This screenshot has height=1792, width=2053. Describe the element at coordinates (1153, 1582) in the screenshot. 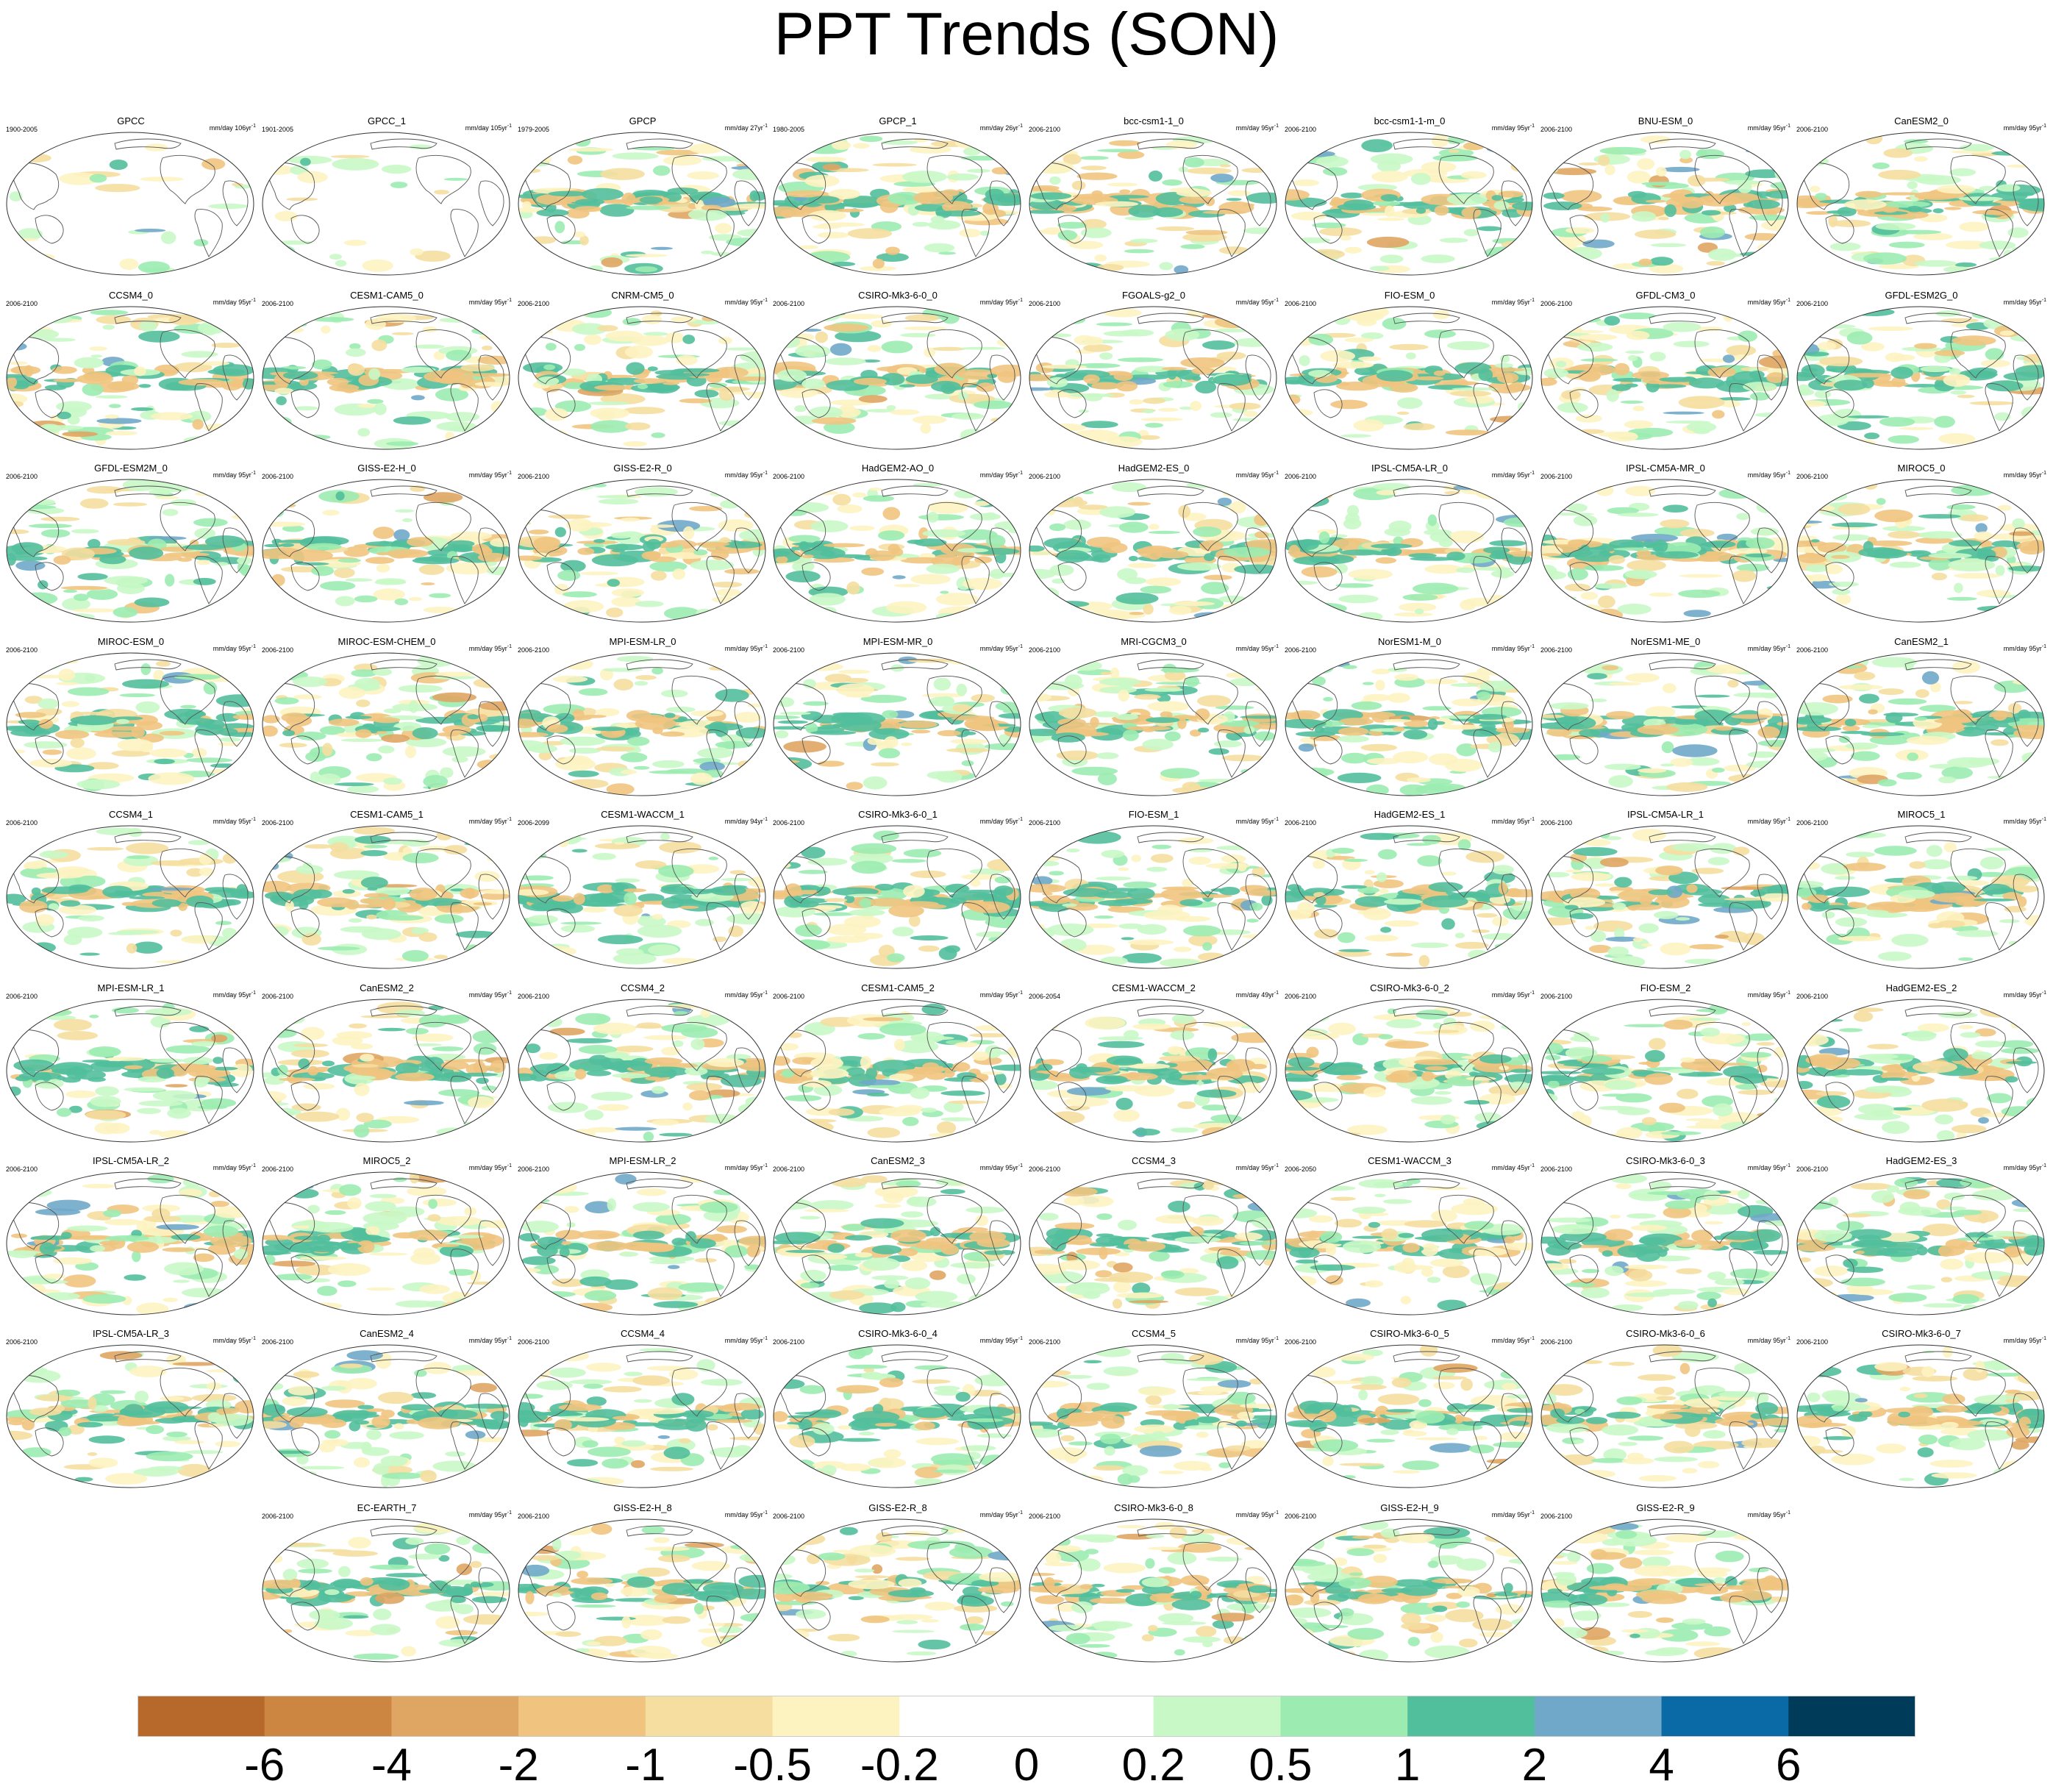

I see `map-panel: CSIRO-Mk3-6-0_8 2006-2100 mm/day 95yr-1` at that location.